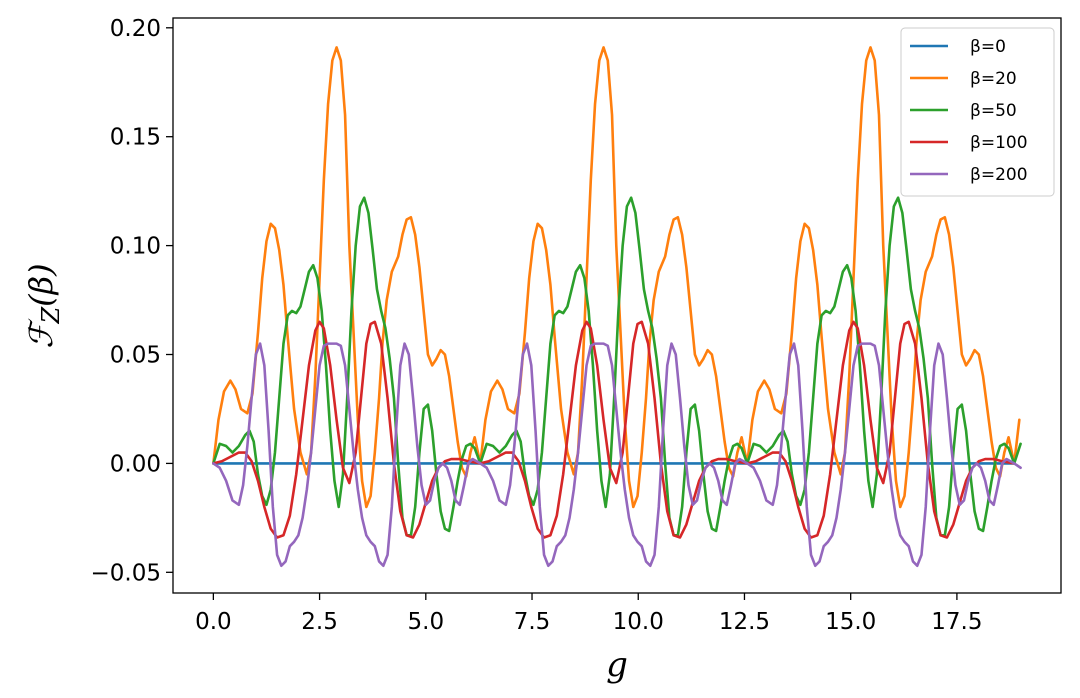 The height and width of the screenshot is (698, 1080). What do you see at coordinates (213, 622) in the screenshot?
I see `x-tick-label: 0.0` at bounding box center [213, 622].